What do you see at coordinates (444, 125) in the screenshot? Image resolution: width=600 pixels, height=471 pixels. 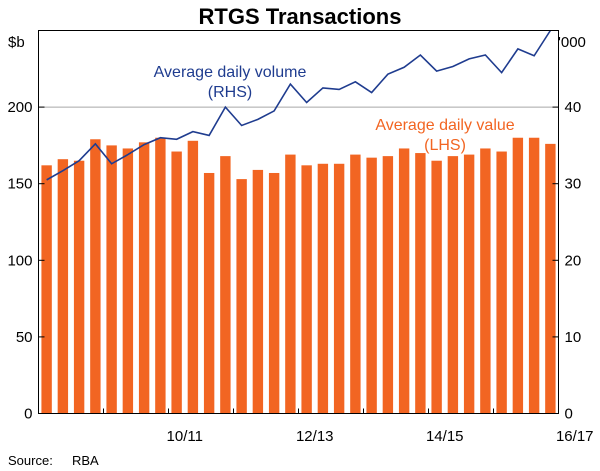 I see `value-series-label: Average daily value` at bounding box center [444, 125].